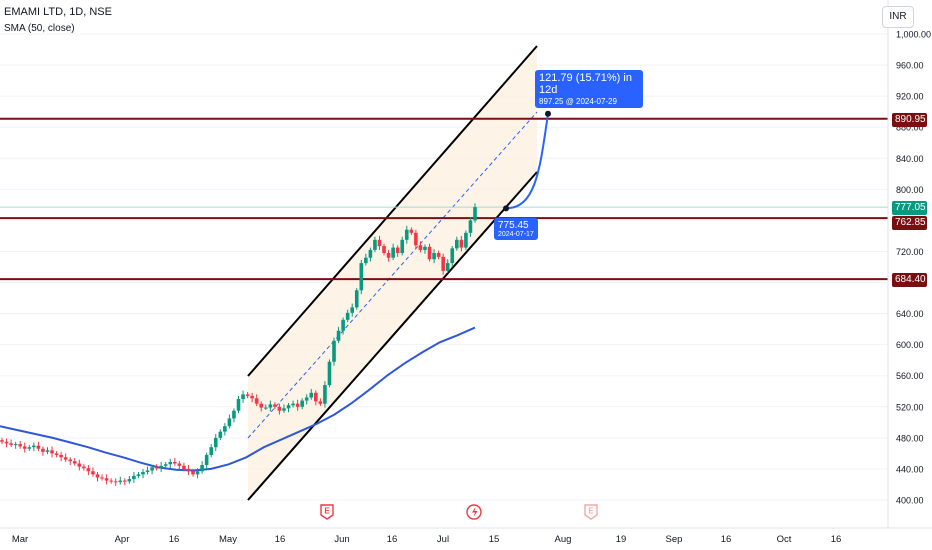 Image resolution: width=932 pixels, height=550 pixels. Describe the element at coordinates (578, 101) in the screenshot. I see `projection-target: 897.25 @ 2024-07-29` at that location.